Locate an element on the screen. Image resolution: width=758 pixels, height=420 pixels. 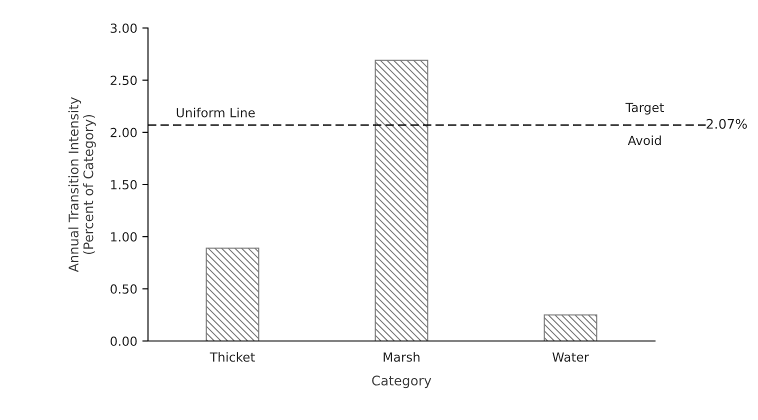
y-tick-label: 0.00 is located at coordinates (123, 341).